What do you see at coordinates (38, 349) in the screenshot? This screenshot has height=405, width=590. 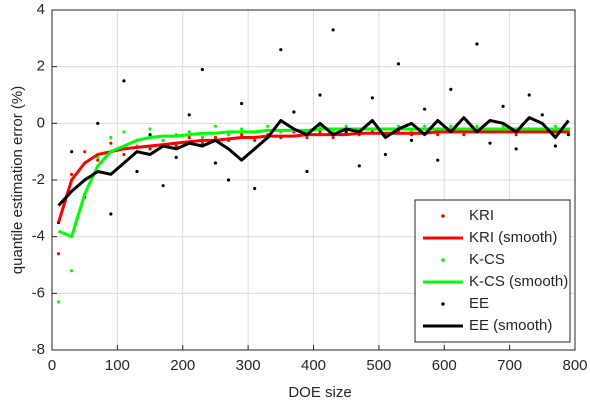 I see `y-tick-label: -8` at bounding box center [38, 349].